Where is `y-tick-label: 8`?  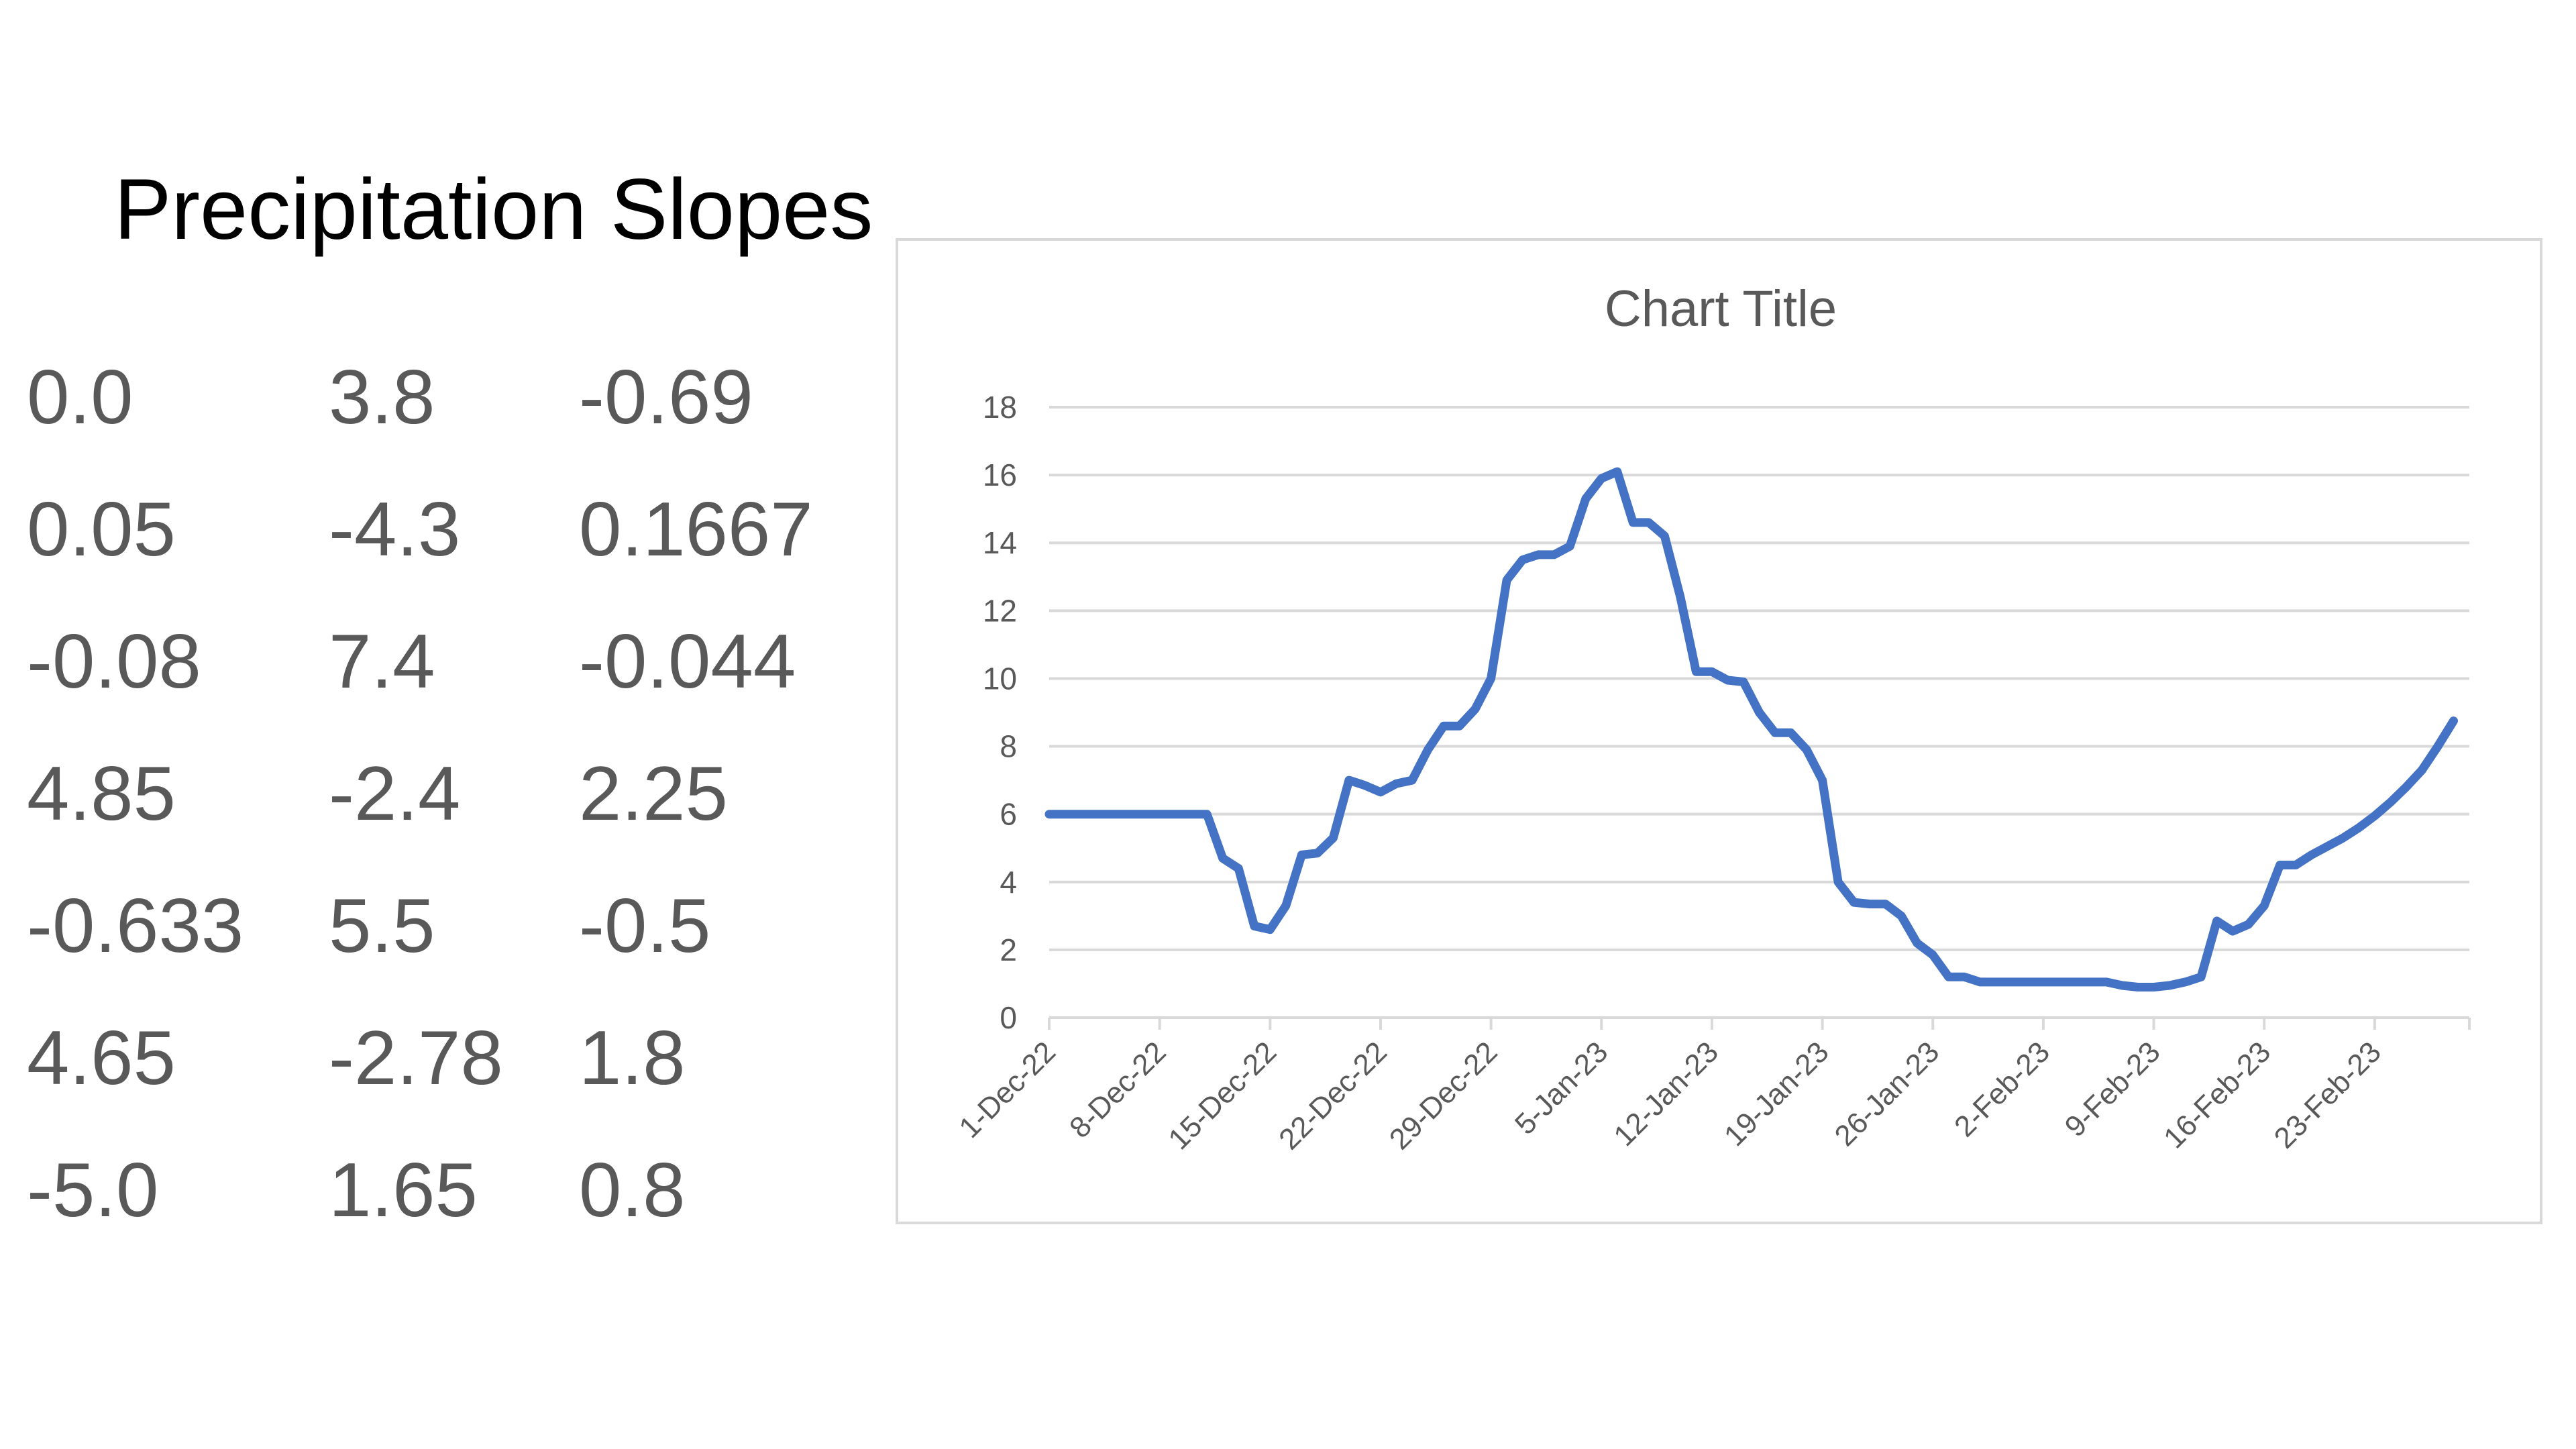
y-tick-label: 8 is located at coordinates (1008, 746).